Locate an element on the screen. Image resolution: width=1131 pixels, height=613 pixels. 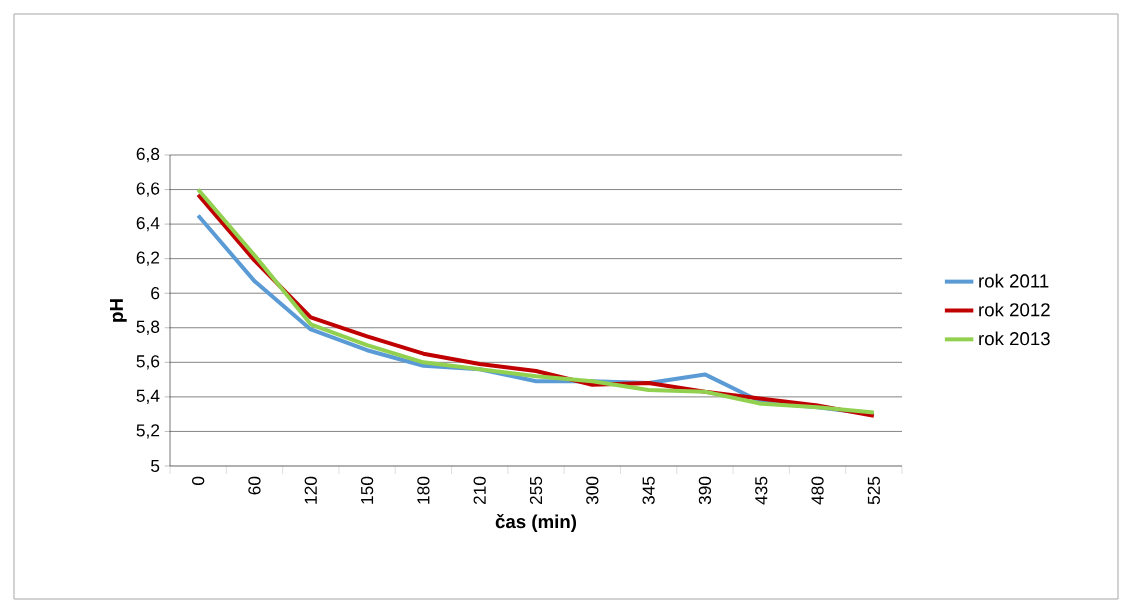
y-tick-label: 5 is located at coordinates (155, 466).